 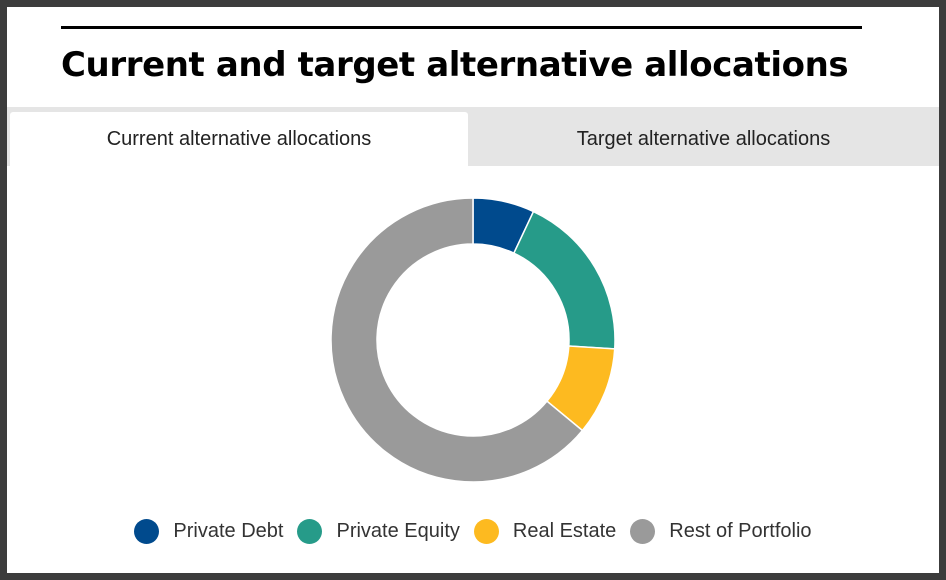 I want to click on donut-chart, so click(x=473, y=340).